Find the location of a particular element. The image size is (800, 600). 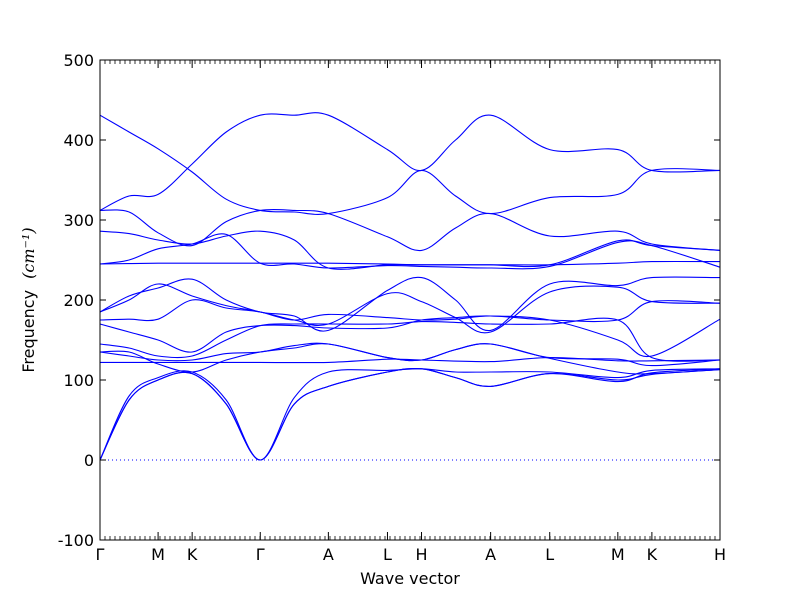

y-tick-label: 300 is located at coordinates (78, 220).